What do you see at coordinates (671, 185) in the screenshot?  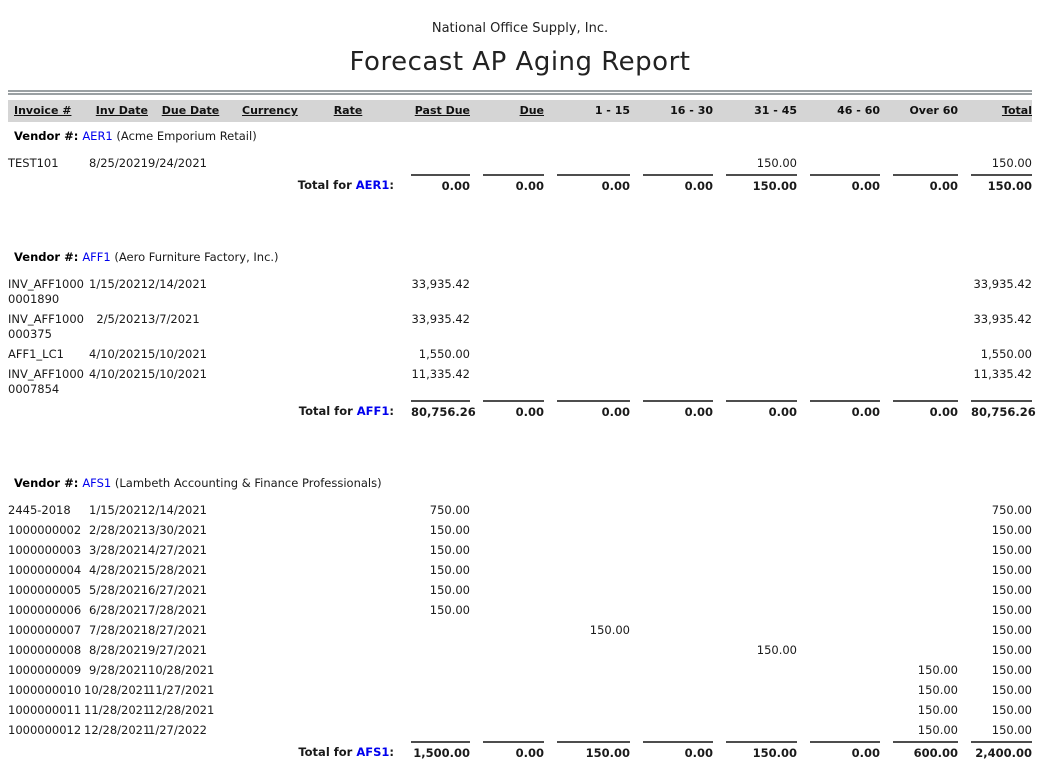 I see `total-amount-cell-16-30: 0.00` at bounding box center [671, 185].